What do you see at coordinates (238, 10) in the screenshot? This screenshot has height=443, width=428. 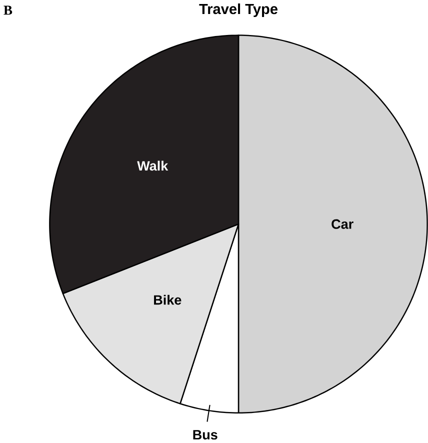 I see `chart-title: Travel Type` at bounding box center [238, 10].